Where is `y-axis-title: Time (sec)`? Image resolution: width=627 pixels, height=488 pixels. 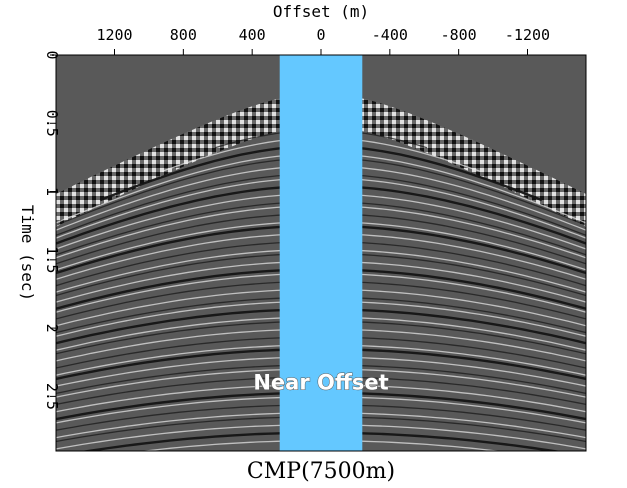
y-axis-title: Time (sec) is located at coordinates (27, 253).